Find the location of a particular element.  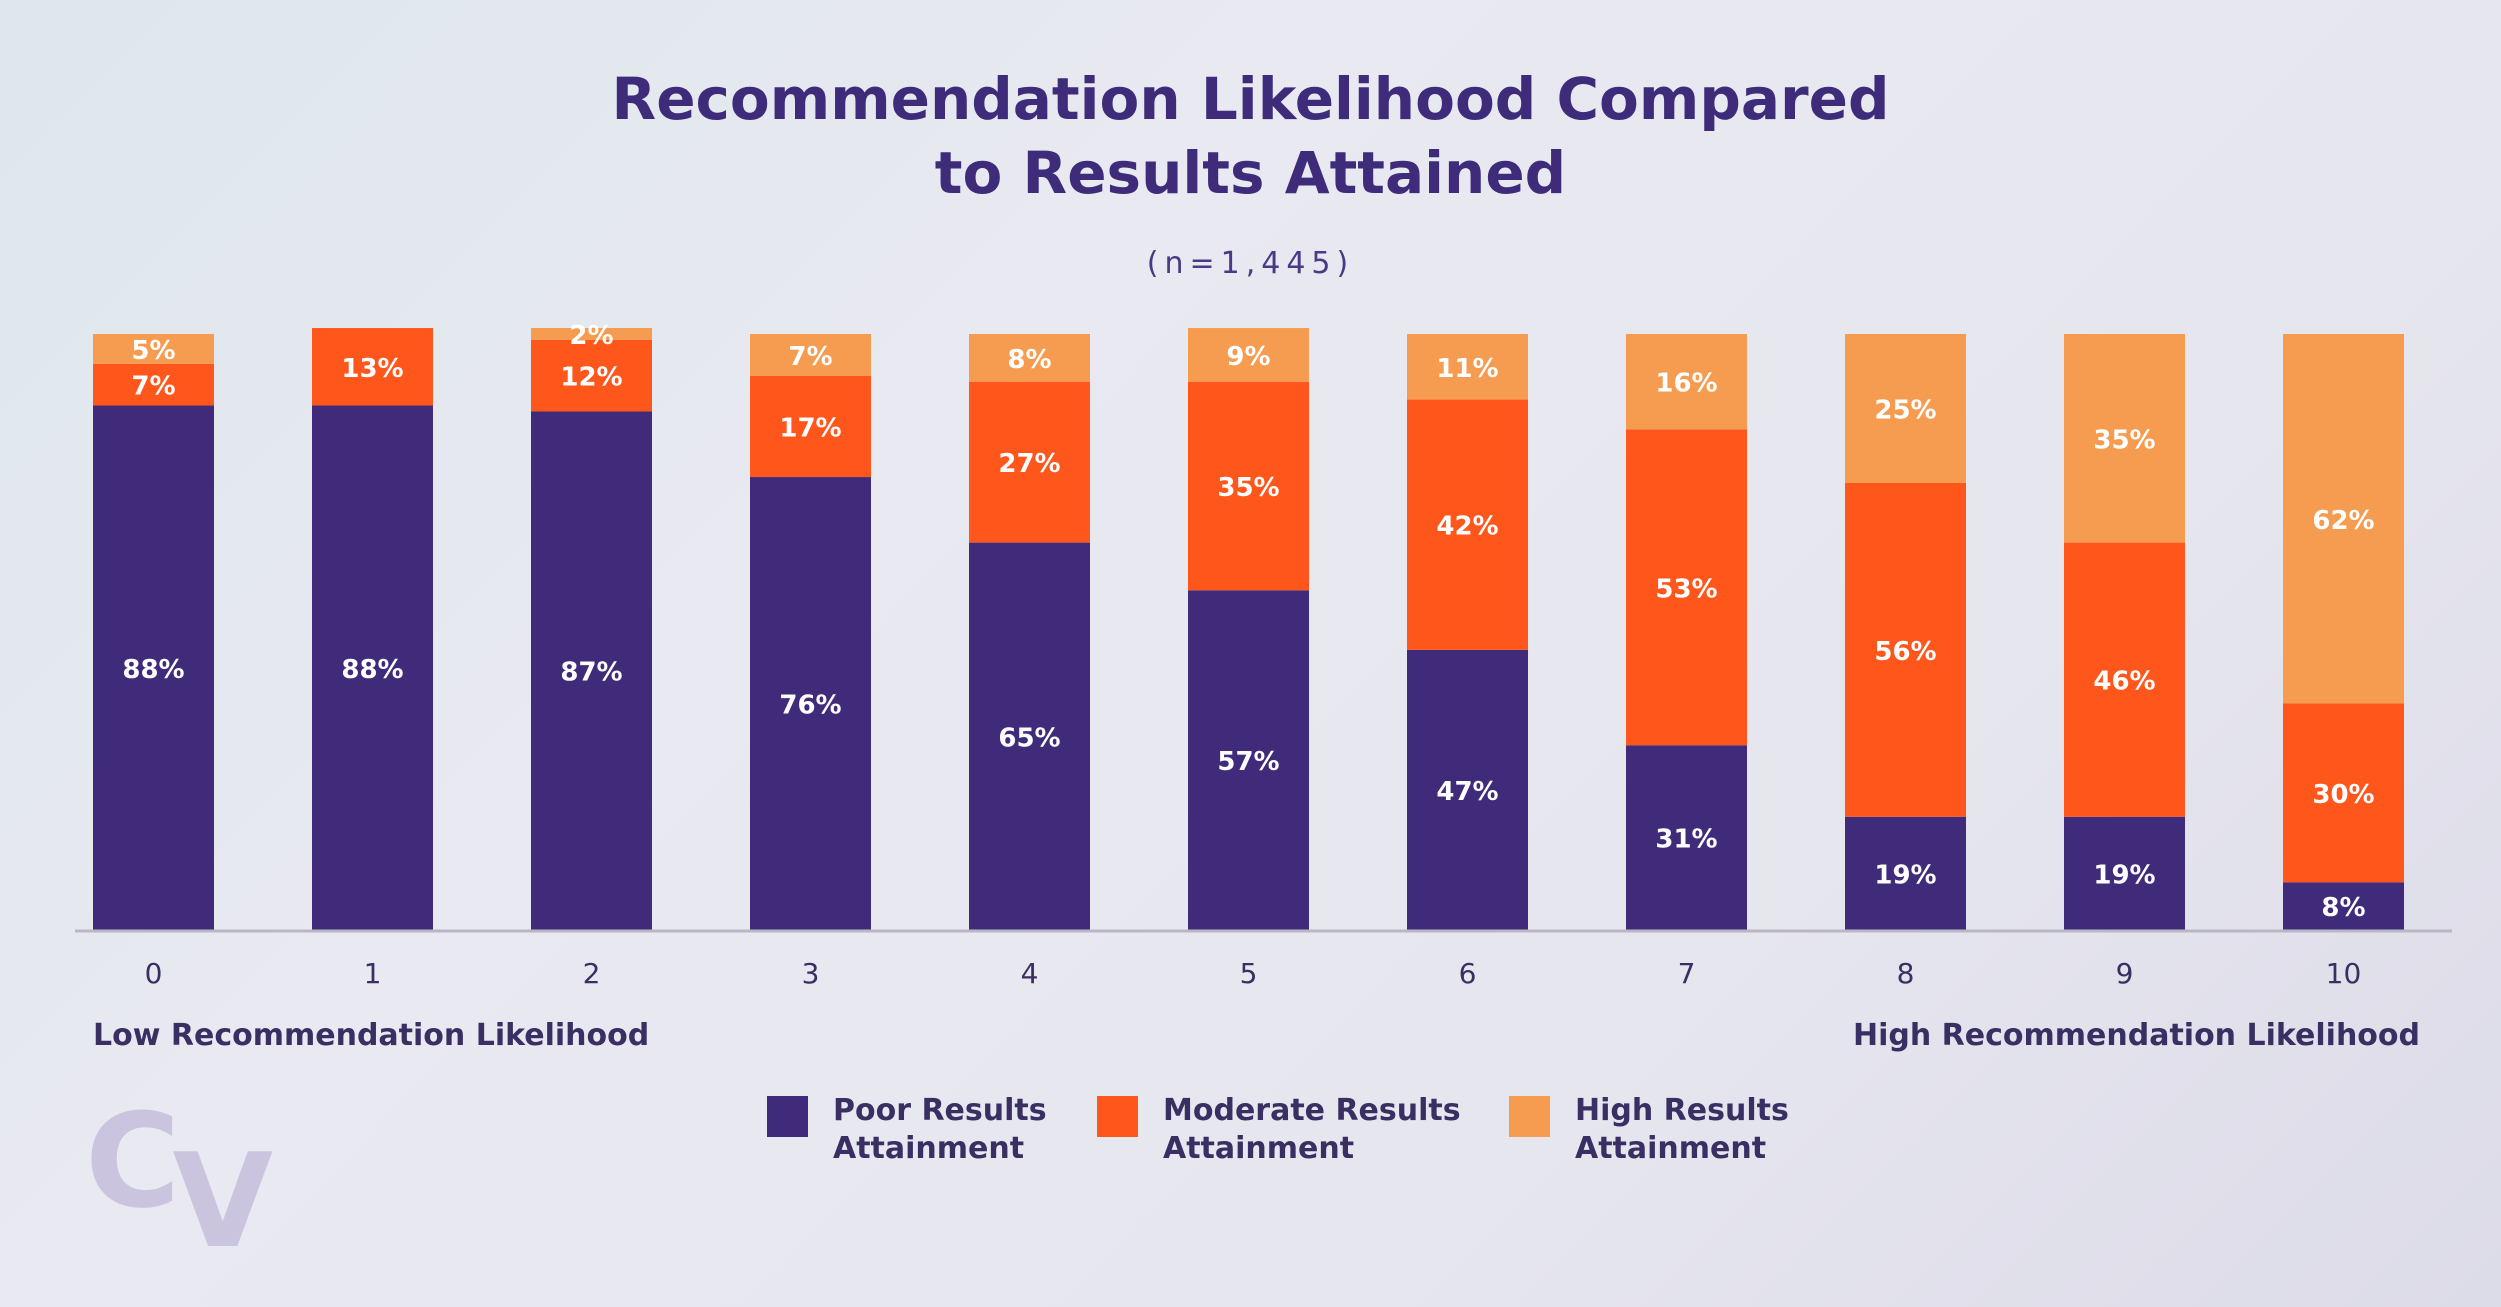

legend-item-poor: Poor Results Attainment is located at coordinates (950, 1130).